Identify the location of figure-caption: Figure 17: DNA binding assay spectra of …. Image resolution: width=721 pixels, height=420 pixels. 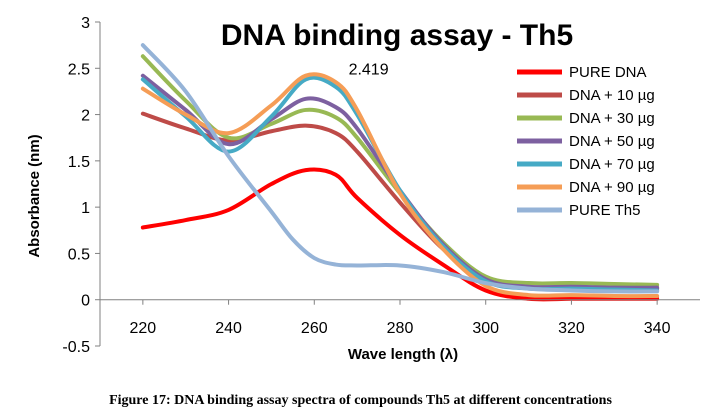
(360, 400).